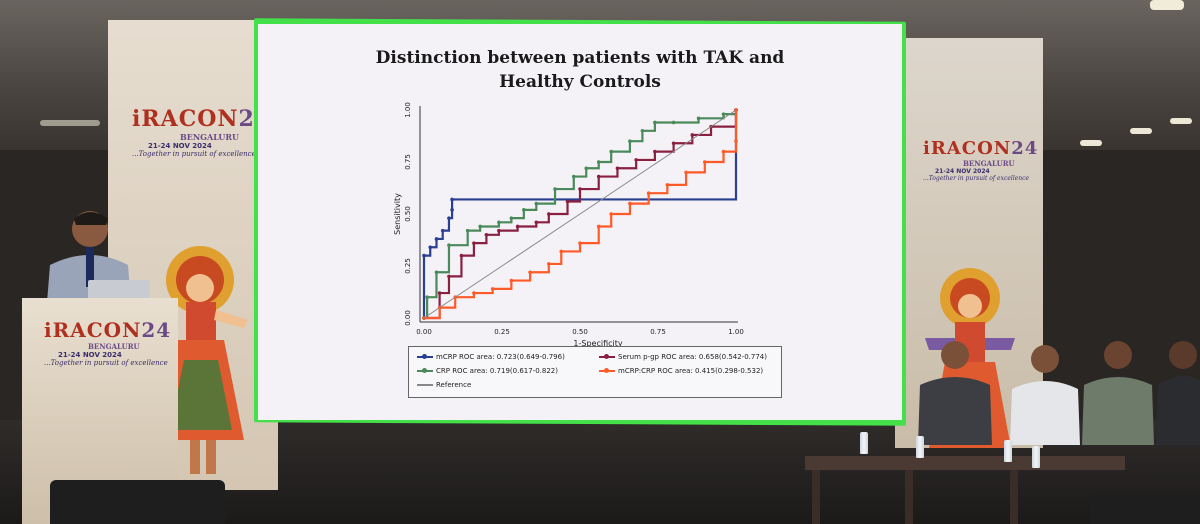 Image resolution: width=1200 pixels, height=524 pixels. Describe the element at coordinates (683, 357) in the screenshot. I see `legend-item-pgp: Serum p-gp ROC area: 0.658(0.542-0.774)` at that location.